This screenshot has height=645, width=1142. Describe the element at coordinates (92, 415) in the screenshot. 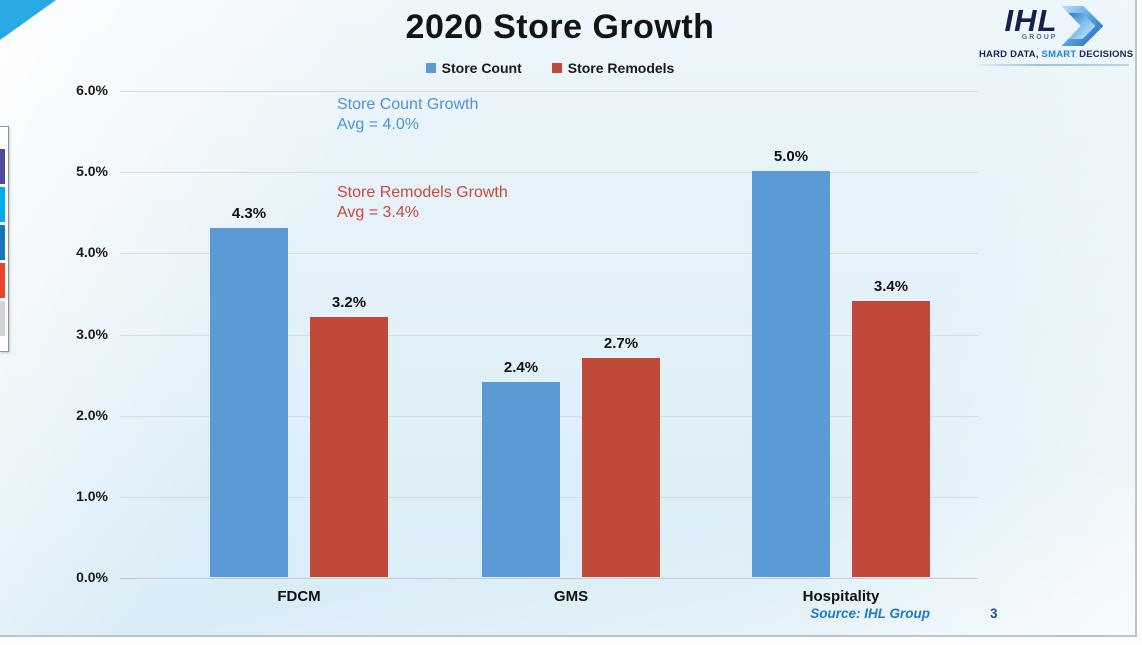

I see `y-axis-tick-label: 2.0%` at that location.